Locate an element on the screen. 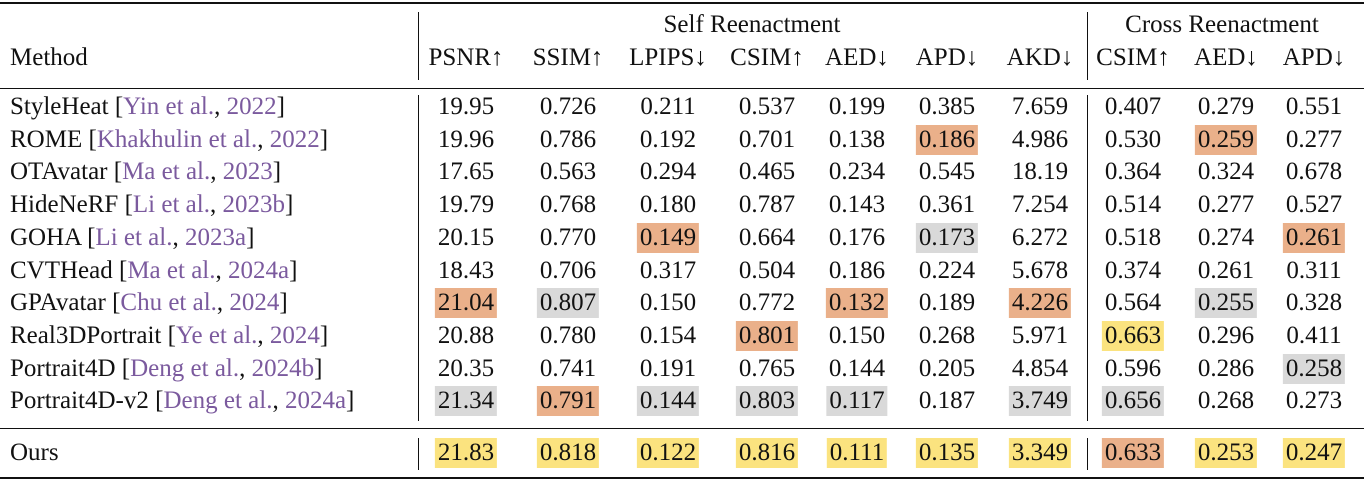  value-cell: 21.34 is located at coordinates (466, 401).